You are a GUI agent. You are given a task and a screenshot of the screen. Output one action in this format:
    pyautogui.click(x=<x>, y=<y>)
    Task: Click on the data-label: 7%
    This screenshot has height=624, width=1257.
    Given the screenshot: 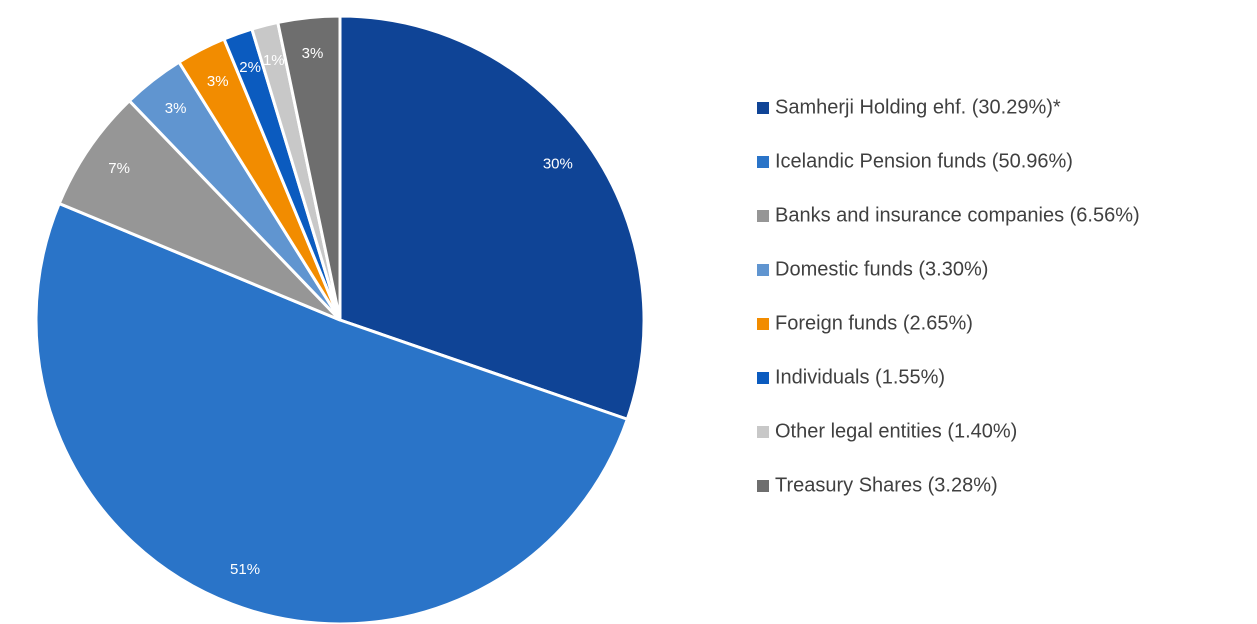 What is the action you would take?
    pyautogui.click(x=119, y=168)
    